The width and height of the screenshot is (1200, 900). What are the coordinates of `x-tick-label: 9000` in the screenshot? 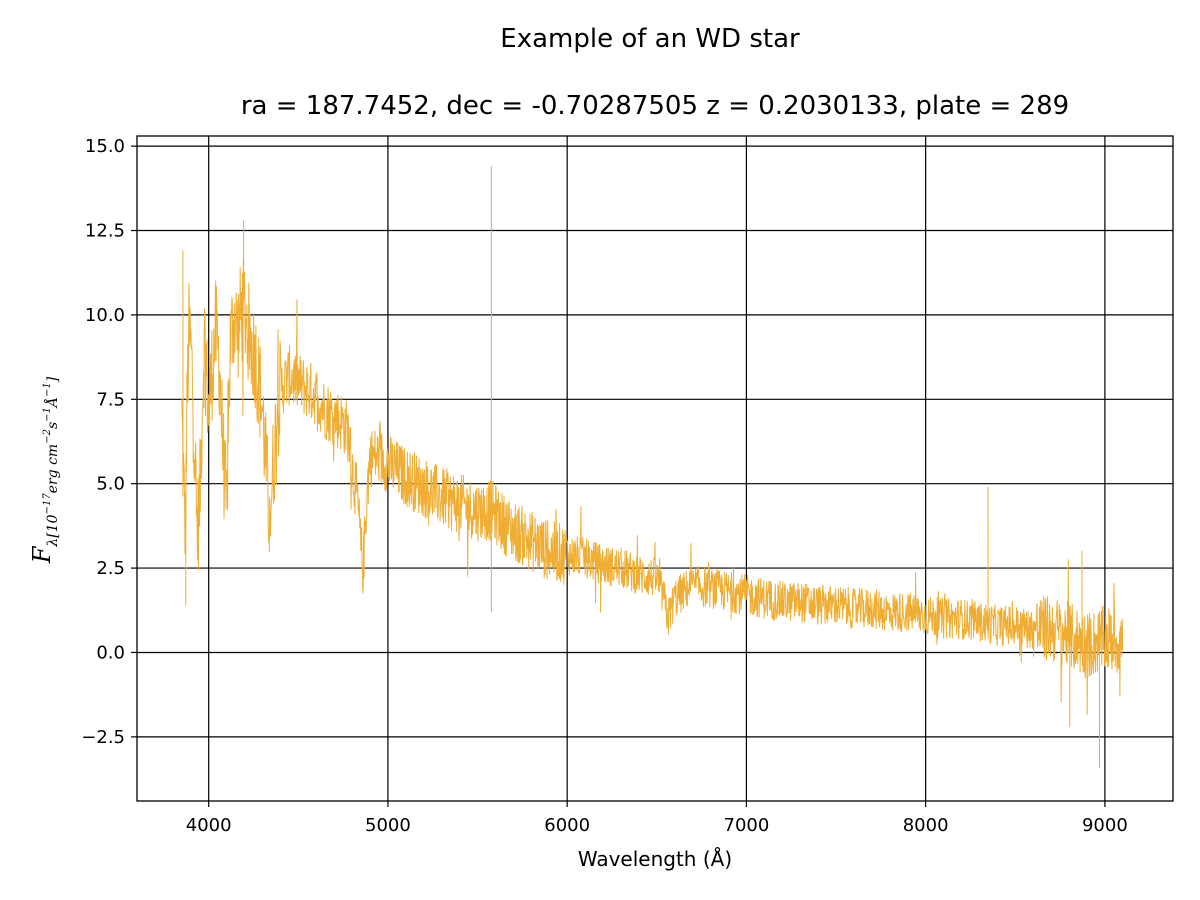 It's located at (1105, 825).